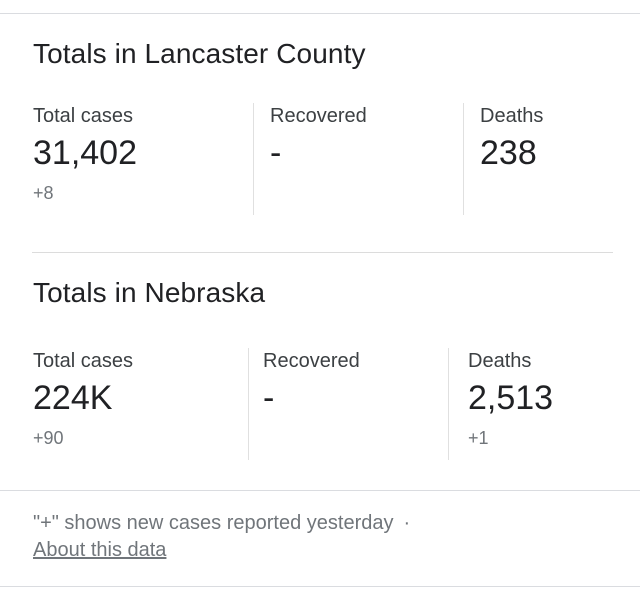 The height and width of the screenshot is (601, 640). I want to click on stat-deaths: Deaths 2,513 +1, so click(530, 404).